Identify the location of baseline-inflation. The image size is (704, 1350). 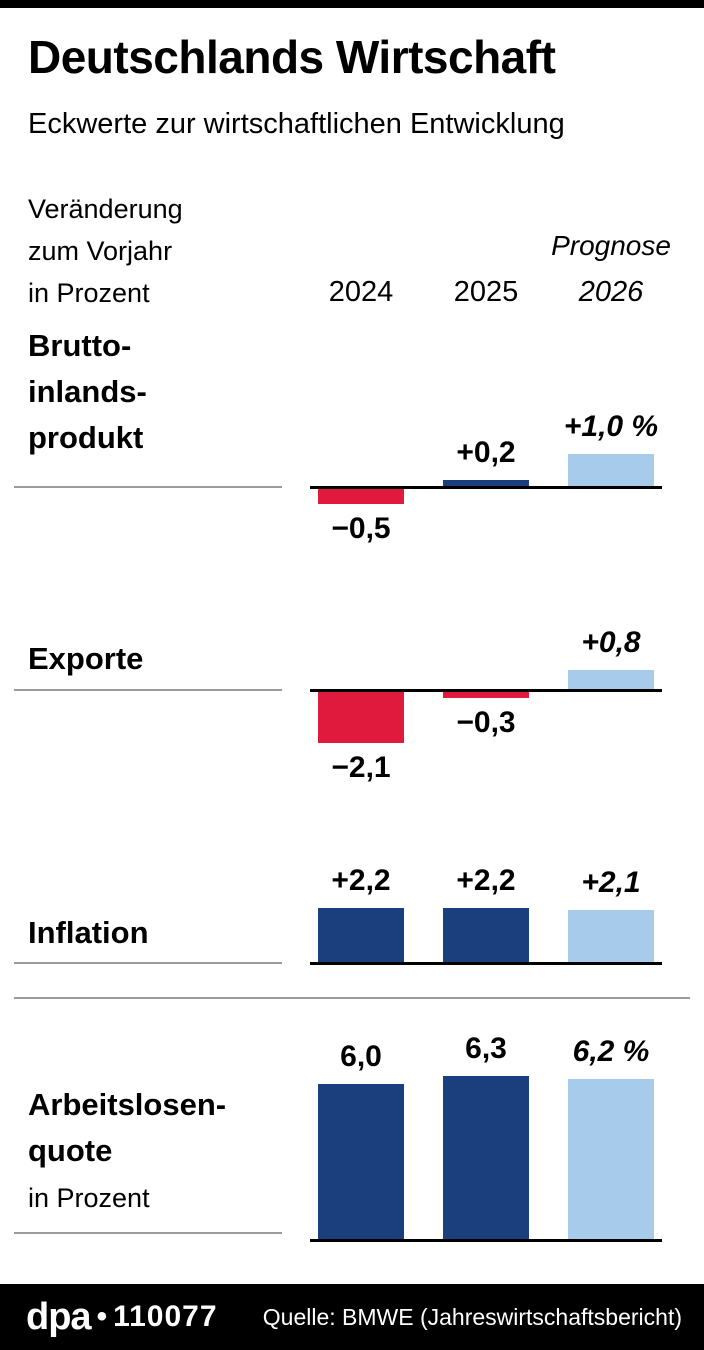
(486, 963).